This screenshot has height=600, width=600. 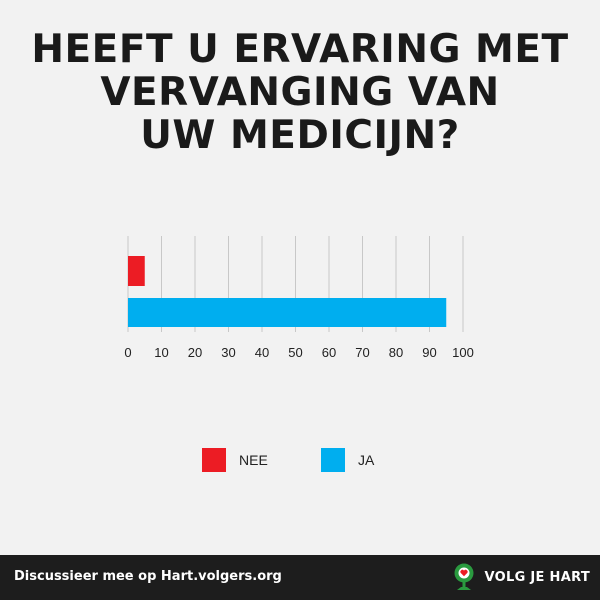 What do you see at coordinates (127, 352) in the screenshot?
I see `x-tick-label-0: 0` at bounding box center [127, 352].